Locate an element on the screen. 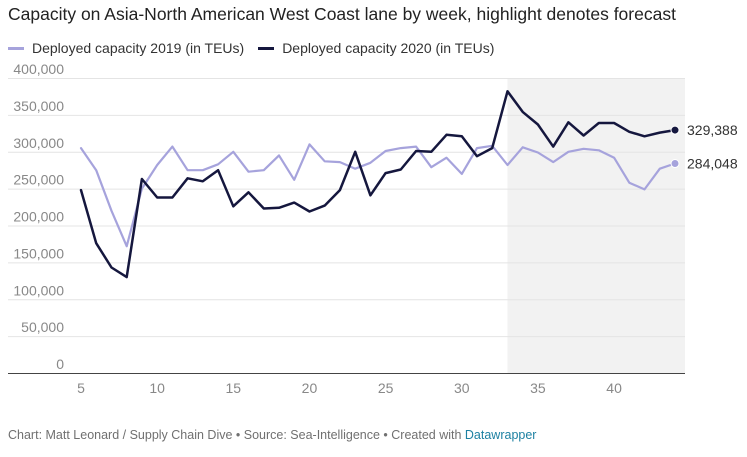  legend-label-2020: Deployed capacity 2020 (in TEUs) is located at coordinates (388, 48).